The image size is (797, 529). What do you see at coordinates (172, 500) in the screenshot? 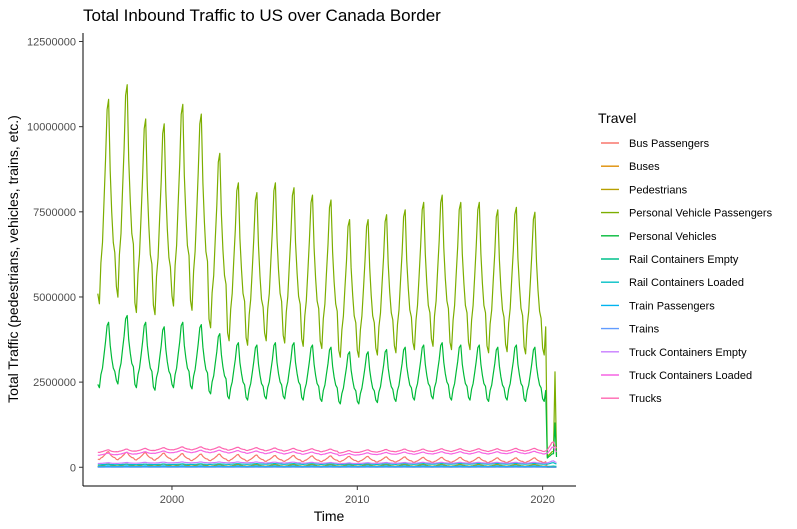
I see `x-tick-label: 2000` at bounding box center [172, 500].